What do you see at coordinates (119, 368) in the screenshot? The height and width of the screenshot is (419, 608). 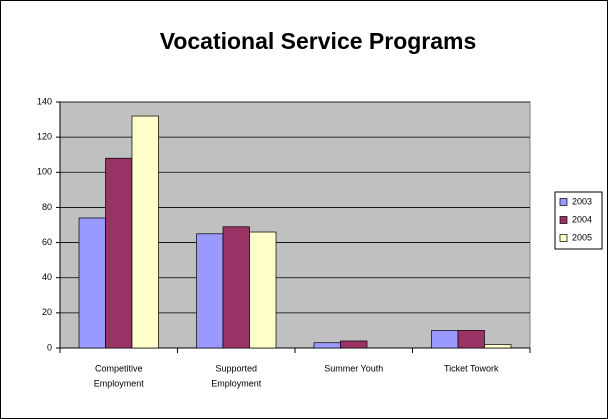 I see `x-tick-label: Competitive` at bounding box center [119, 368].